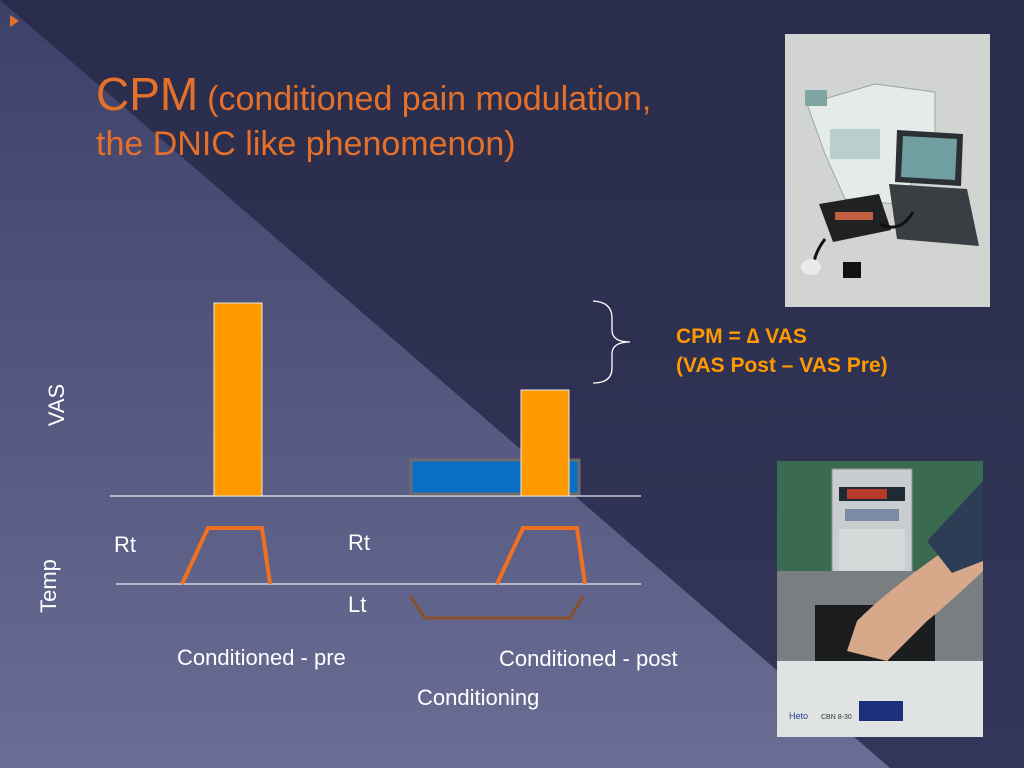 Image resolution: width=1024 pixels, height=768 pixels. Describe the element at coordinates (359, 542) in the screenshot. I see `rt-label-mid: Rt` at that location.